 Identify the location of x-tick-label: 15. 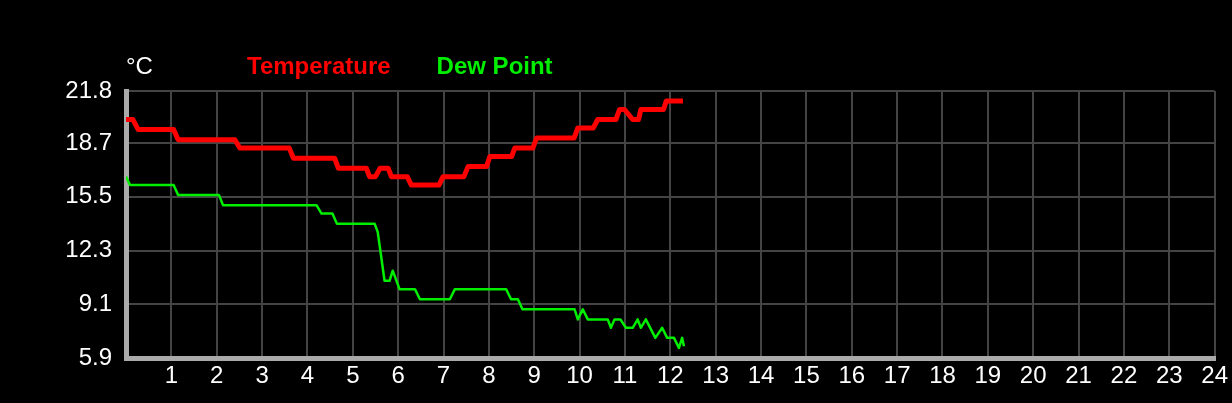
(806, 375).